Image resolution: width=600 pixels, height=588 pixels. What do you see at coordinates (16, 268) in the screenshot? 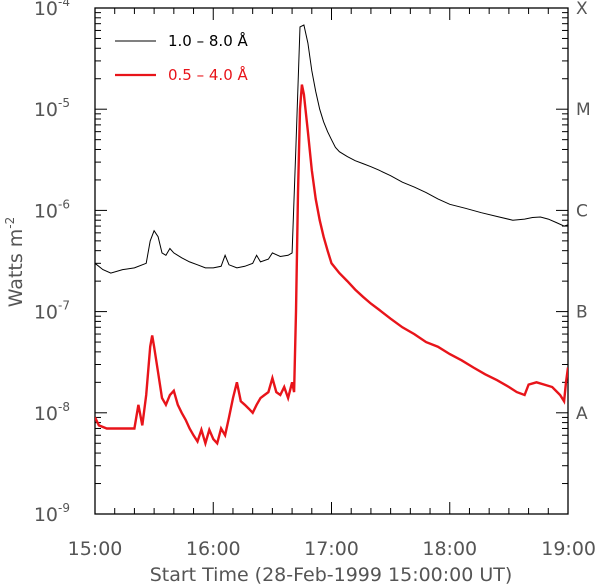
I see `y-axis-title-text: Watts m` at bounding box center [16, 268].